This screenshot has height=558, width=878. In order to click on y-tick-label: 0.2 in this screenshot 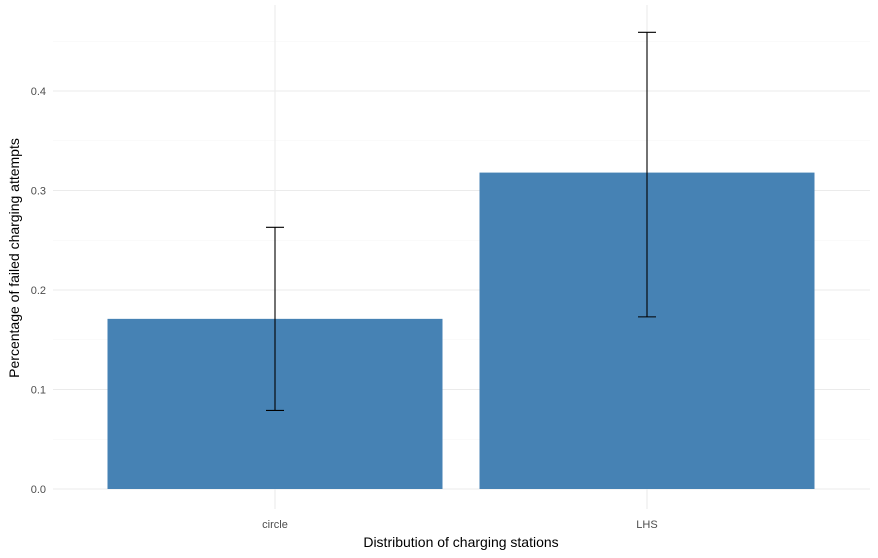, I will do `click(38, 291)`.